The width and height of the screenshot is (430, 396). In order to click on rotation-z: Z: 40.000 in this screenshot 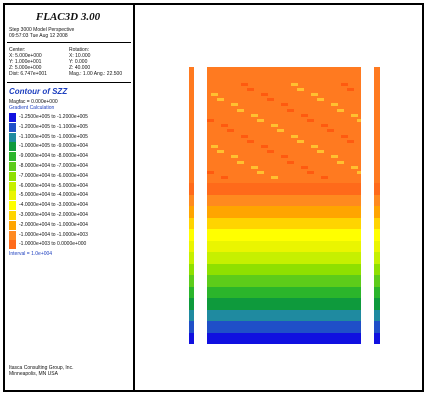, I will do `click(80, 68)`.